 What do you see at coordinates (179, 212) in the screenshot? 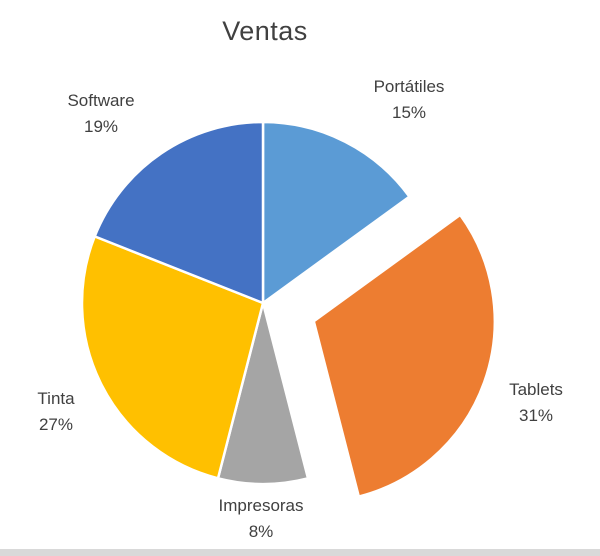
I see `pie-slice-software` at bounding box center [179, 212].